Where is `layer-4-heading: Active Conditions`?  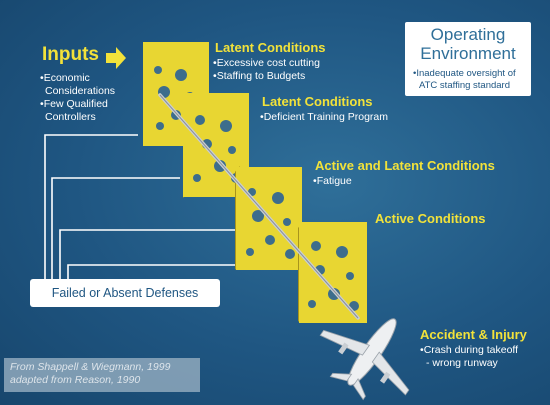
layer-4-heading: Active Conditions is located at coordinates (430, 218).